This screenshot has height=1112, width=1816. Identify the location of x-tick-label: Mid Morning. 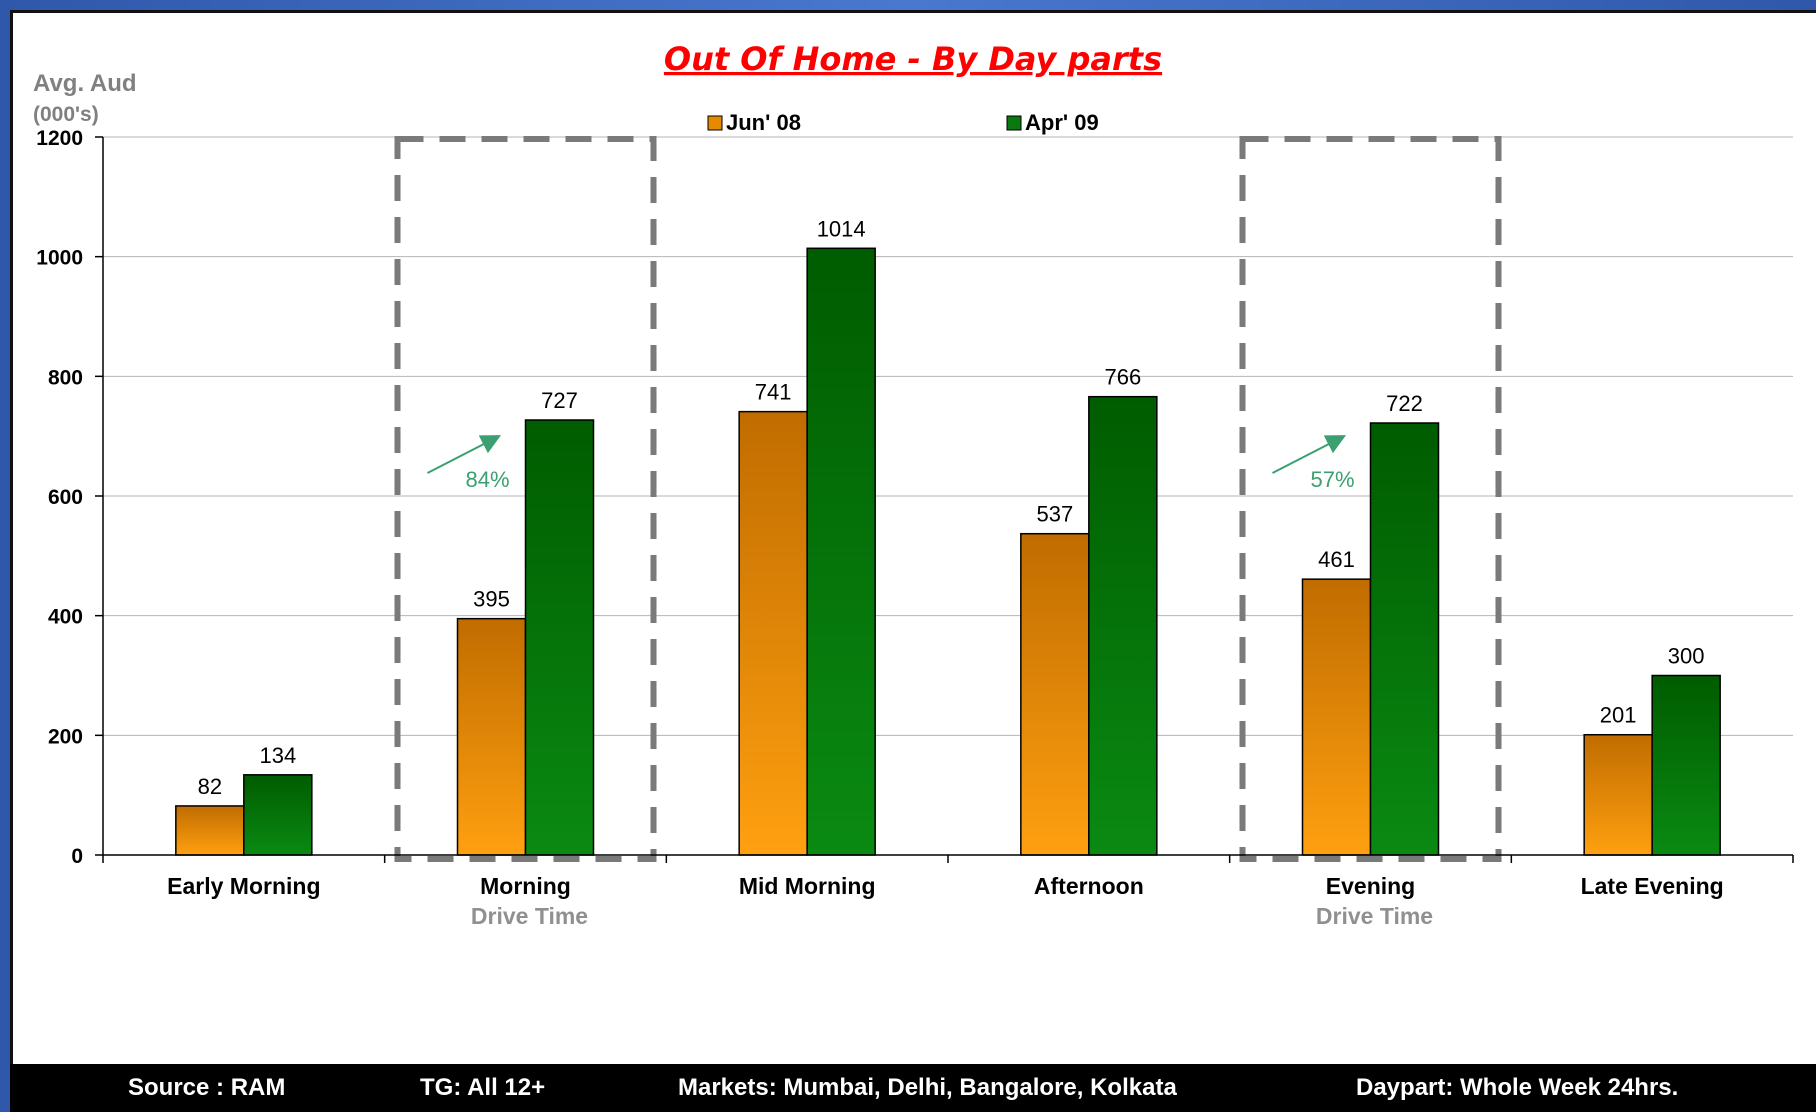
(807, 886).